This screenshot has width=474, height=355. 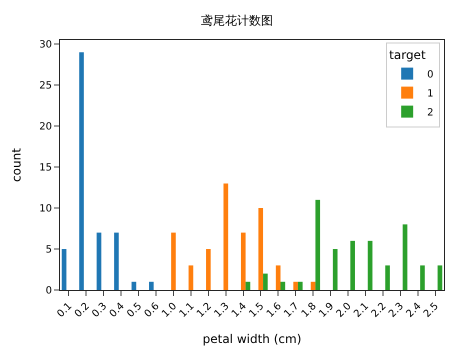 What do you see at coordinates (45, 209) in the screenshot?
I see `y-tick-label: 10` at bounding box center [45, 209].